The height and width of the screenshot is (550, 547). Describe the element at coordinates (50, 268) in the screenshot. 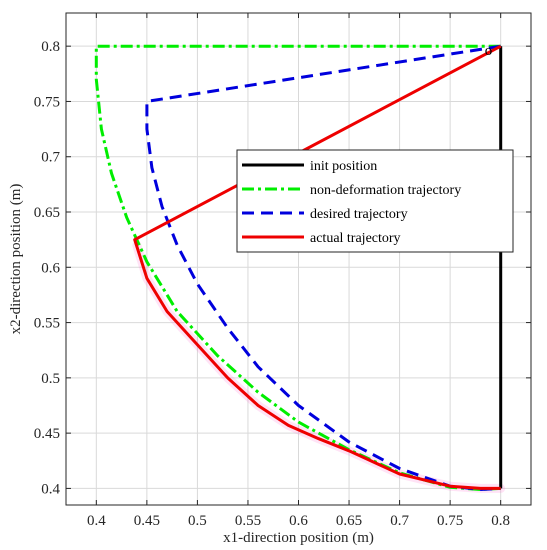

I see `y-tick-label: 0.6` at that location.